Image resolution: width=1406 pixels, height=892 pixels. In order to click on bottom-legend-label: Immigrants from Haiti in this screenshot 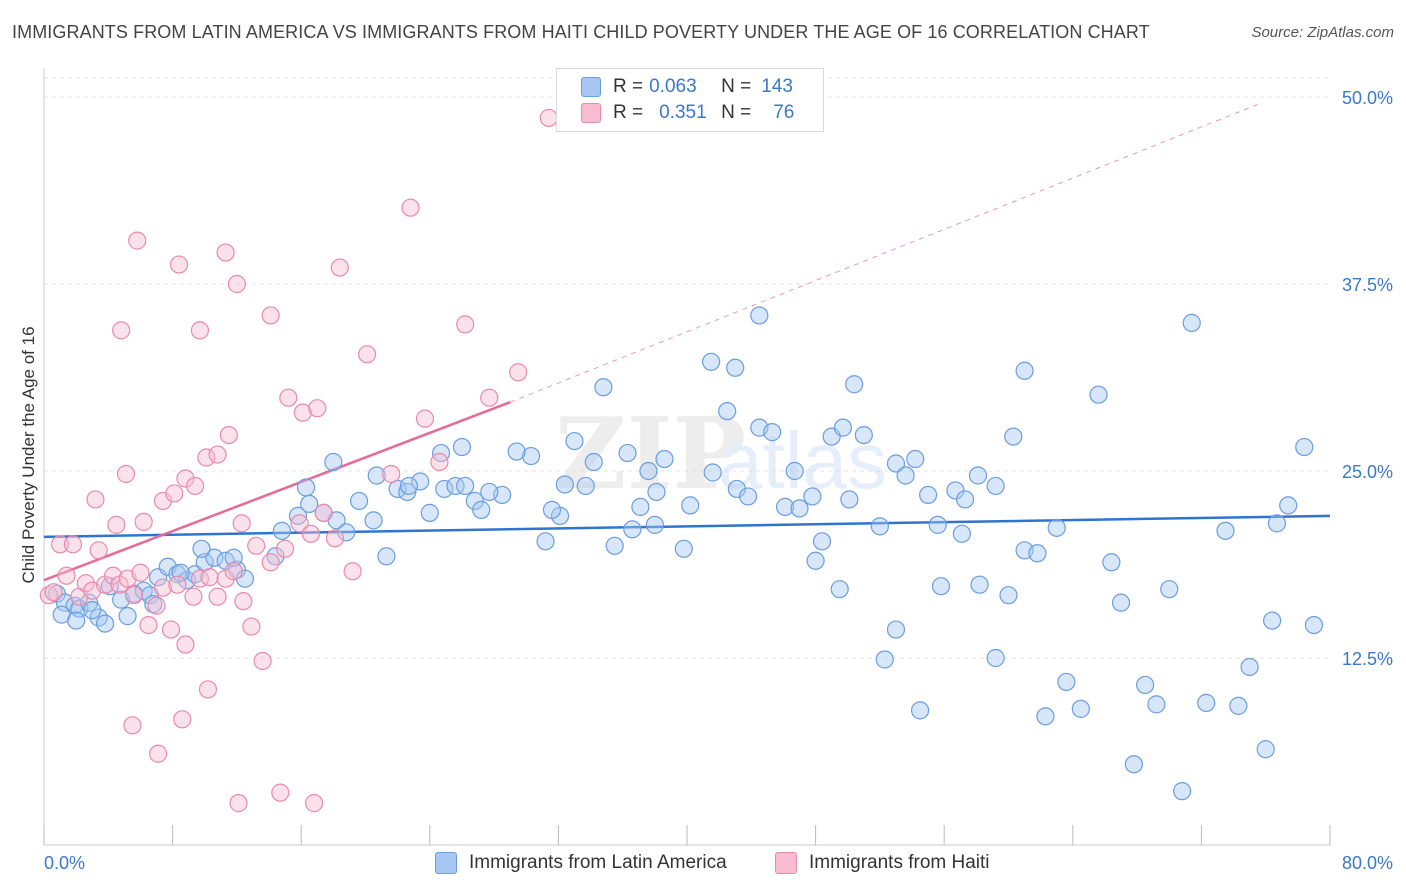, I will do `click(899, 862)`.